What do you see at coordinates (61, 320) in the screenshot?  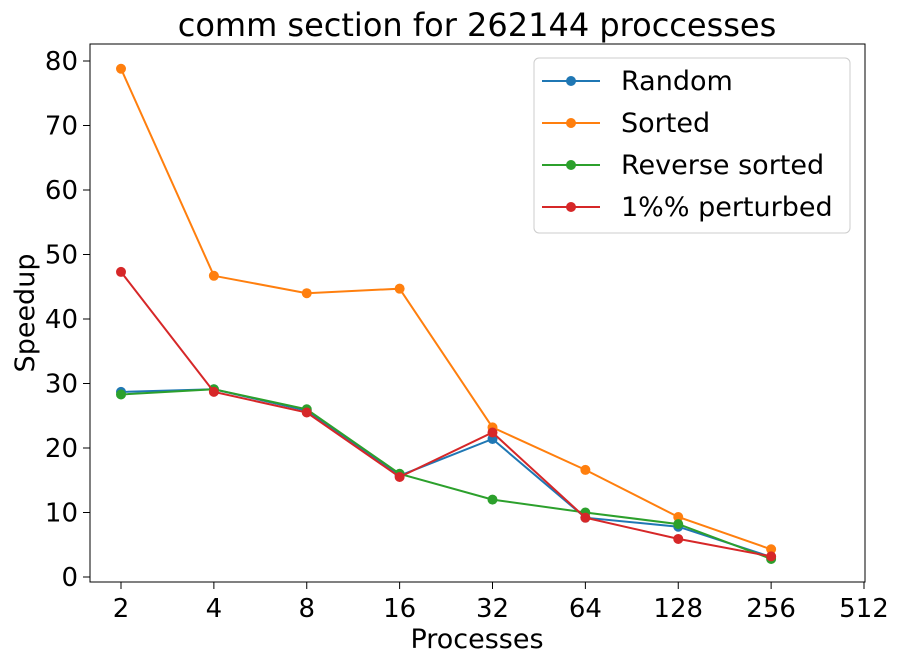 I see `y-tick-label: 40` at bounding box center [61, 320].